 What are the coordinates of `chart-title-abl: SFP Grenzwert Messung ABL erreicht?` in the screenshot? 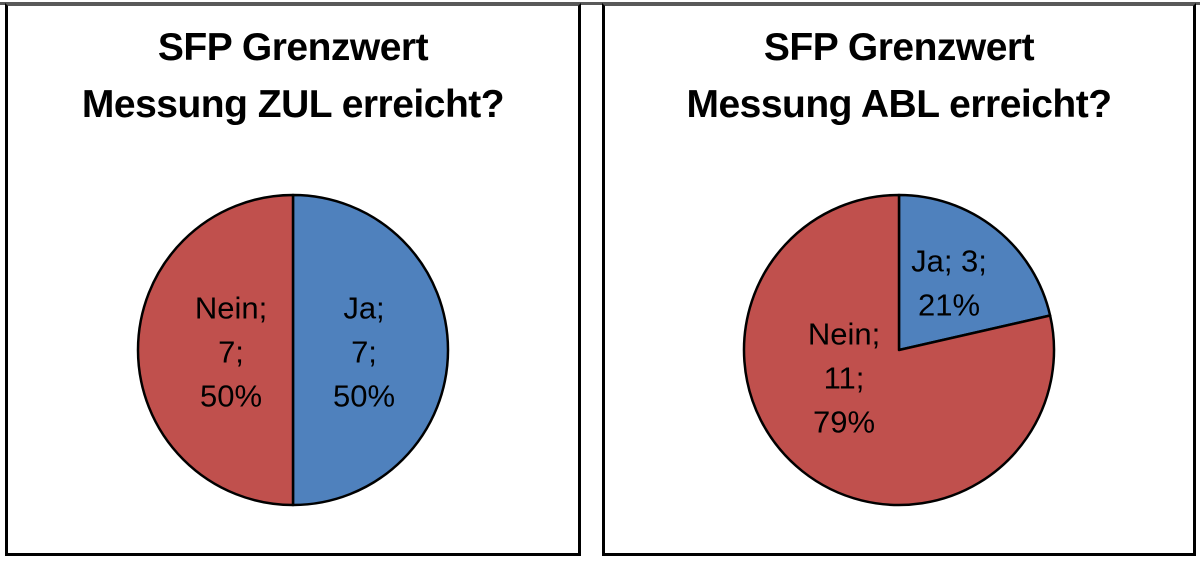 It's located at (899, 76).